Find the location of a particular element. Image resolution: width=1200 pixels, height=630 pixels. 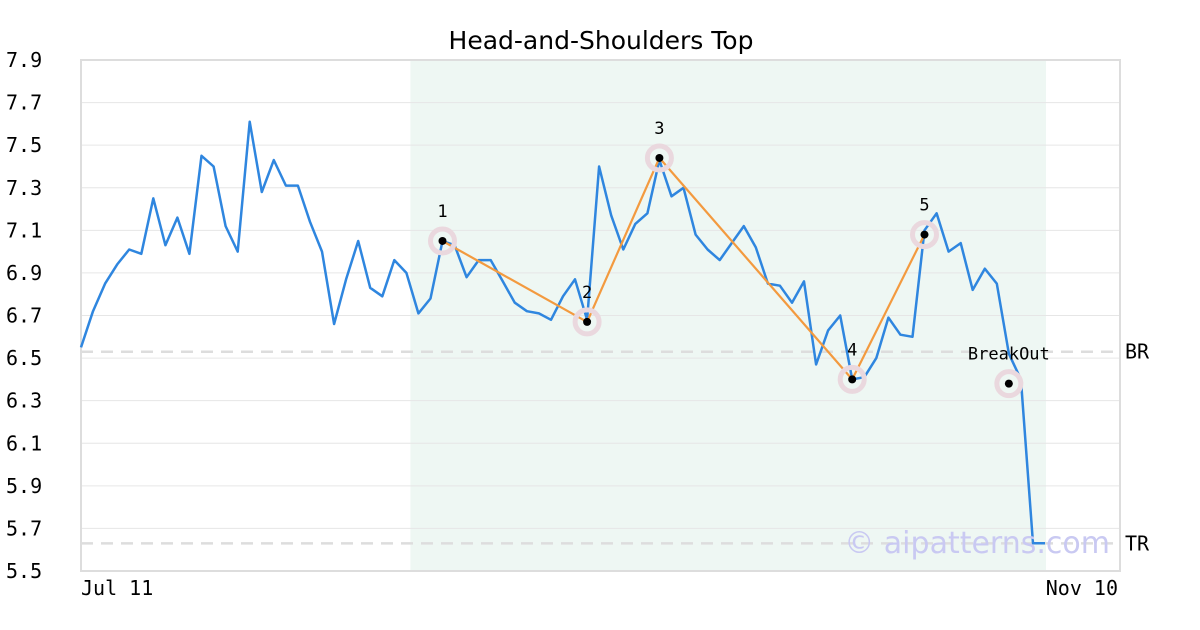

watermark: © aipatterns.com is located at coordinates (977, 543).